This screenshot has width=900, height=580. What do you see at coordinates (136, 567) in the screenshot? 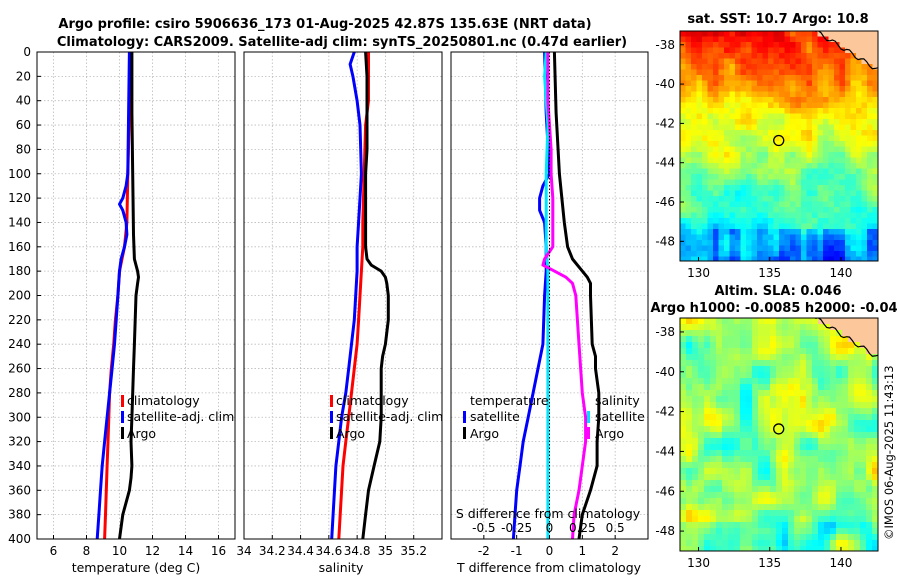
I see `temperature-xlabel: temperature (deg C)` at bounding box center [136, 567].